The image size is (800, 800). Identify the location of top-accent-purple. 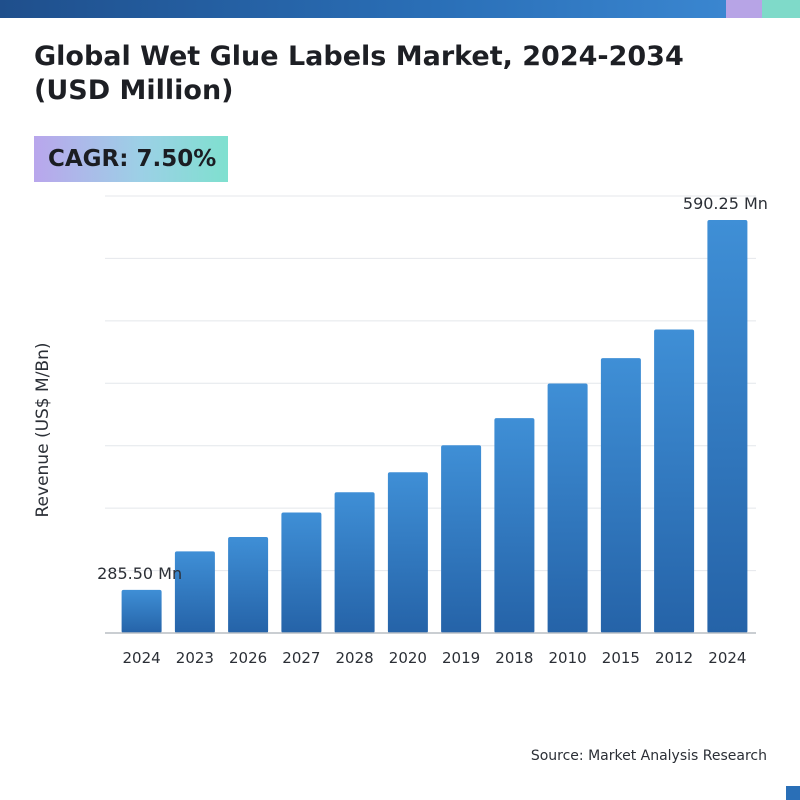
(744, 9).